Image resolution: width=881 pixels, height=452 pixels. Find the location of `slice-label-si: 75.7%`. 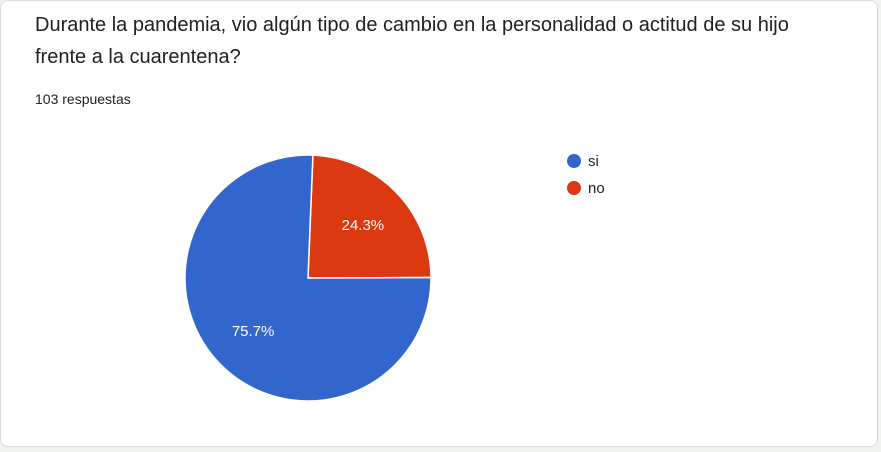

slice-label-si: 75.7% is located at coordinates (253, 331).